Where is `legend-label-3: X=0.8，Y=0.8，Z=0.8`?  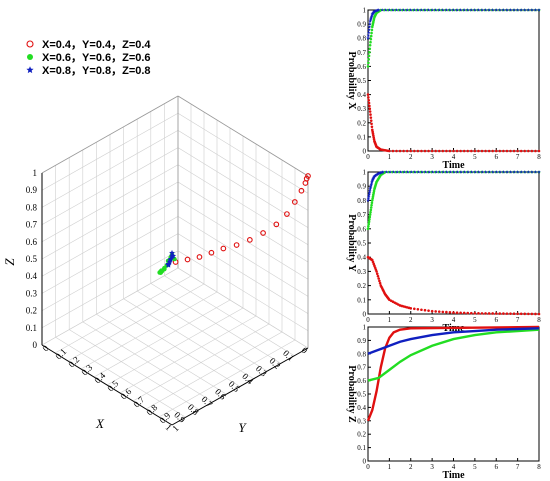 legend-label-3: X=0.8，Y=0.8，Z=0.8 is located at coordinates (96, 71).